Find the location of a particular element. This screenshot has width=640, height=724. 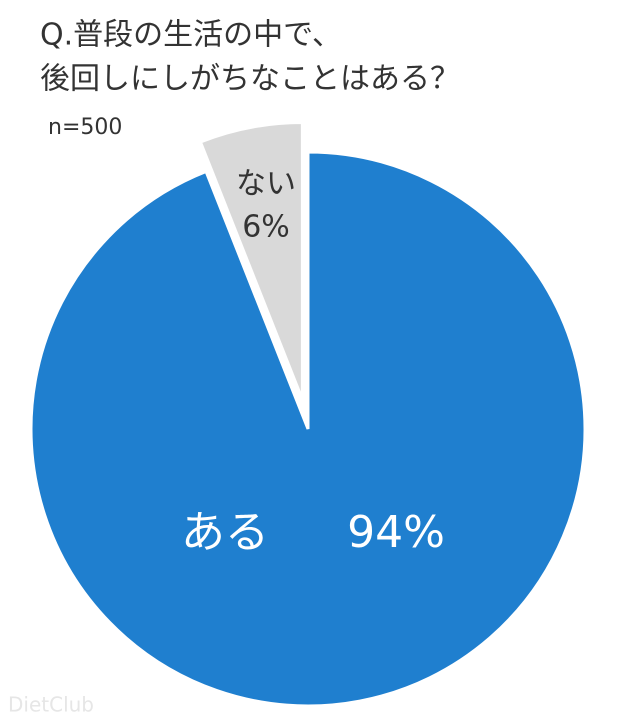

value-label: 94% is located at coordinates (396, 532).